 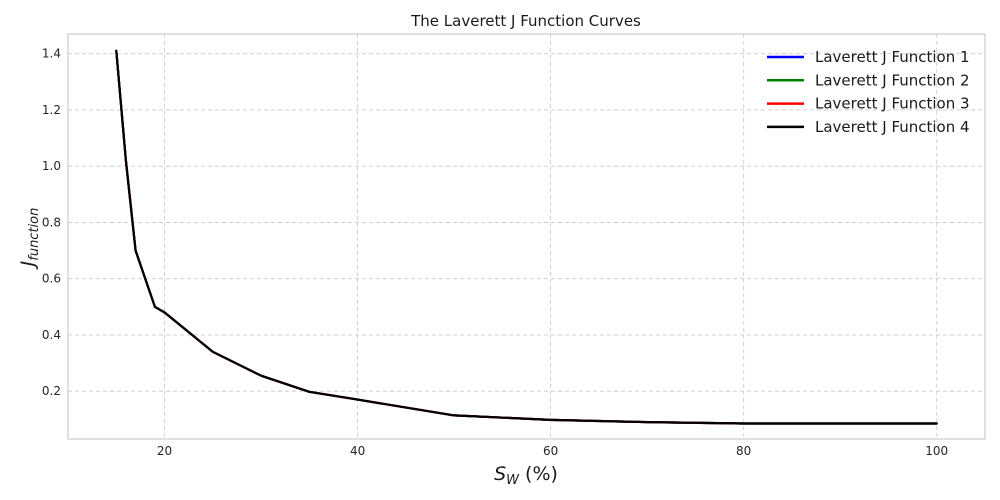 What do you see at coordinates (51, 279) in the screenshot?
I see `y-tick-label: 0.6` at bounding box center [51, 279].